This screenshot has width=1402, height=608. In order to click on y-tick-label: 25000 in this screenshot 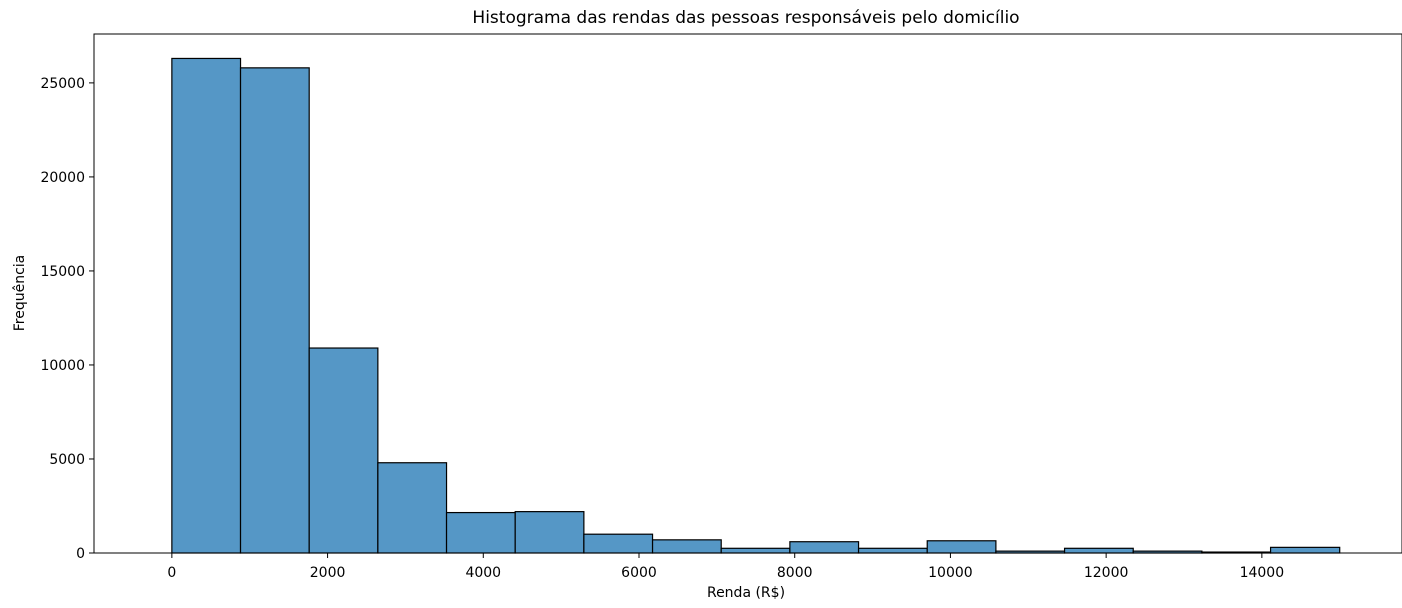, I will do `click(62, 84)`.